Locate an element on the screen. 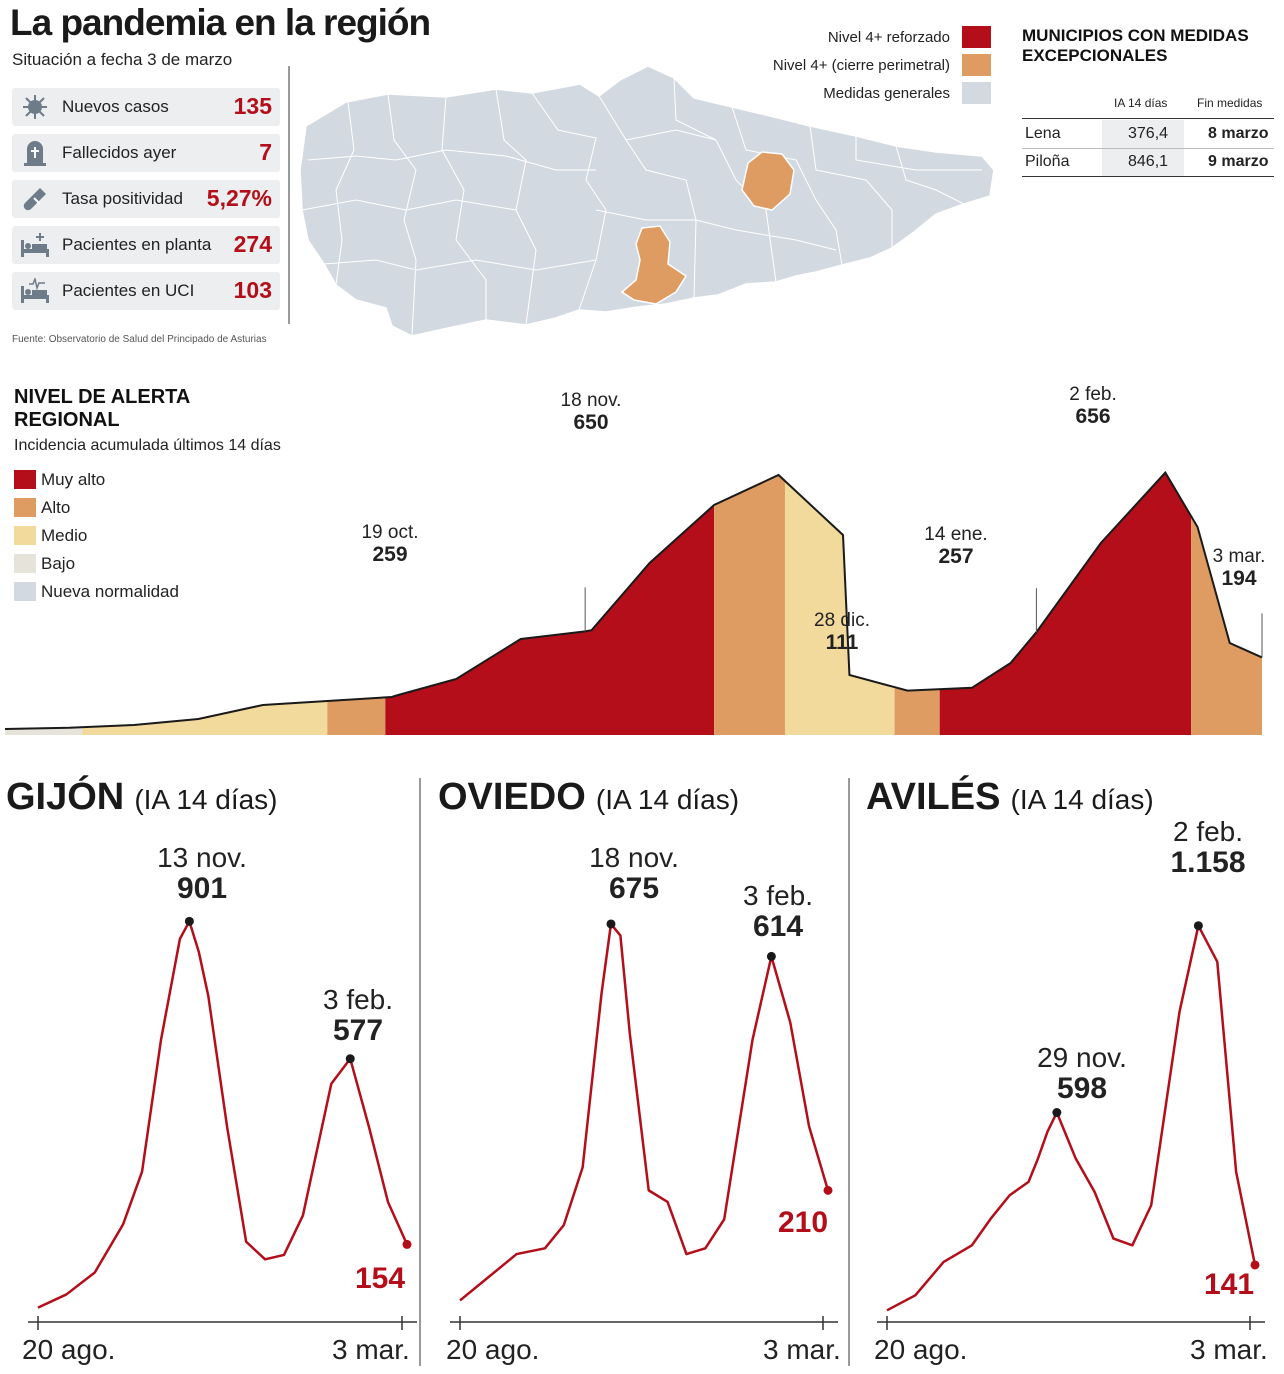 This screenshot has width=1284, height=1374. table-cell-name: Lena is located at coordinates (1043, 133).